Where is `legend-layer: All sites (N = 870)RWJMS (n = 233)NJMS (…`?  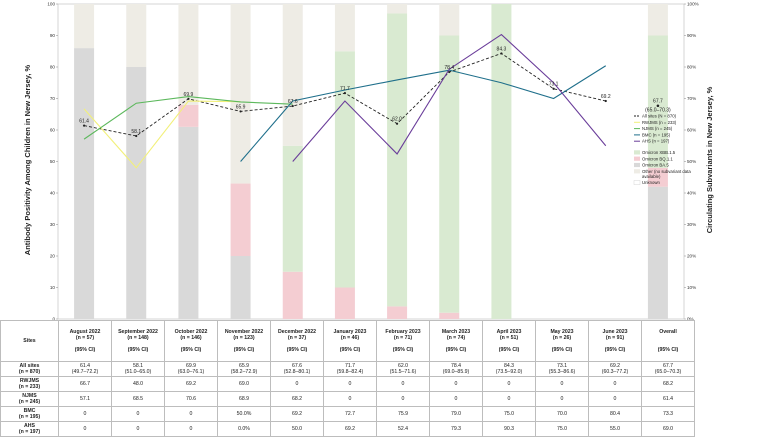 legend-layer: All sites (N = 870)RWJMS (n = 233)NJMS (… is located at coordinates (662, 149).